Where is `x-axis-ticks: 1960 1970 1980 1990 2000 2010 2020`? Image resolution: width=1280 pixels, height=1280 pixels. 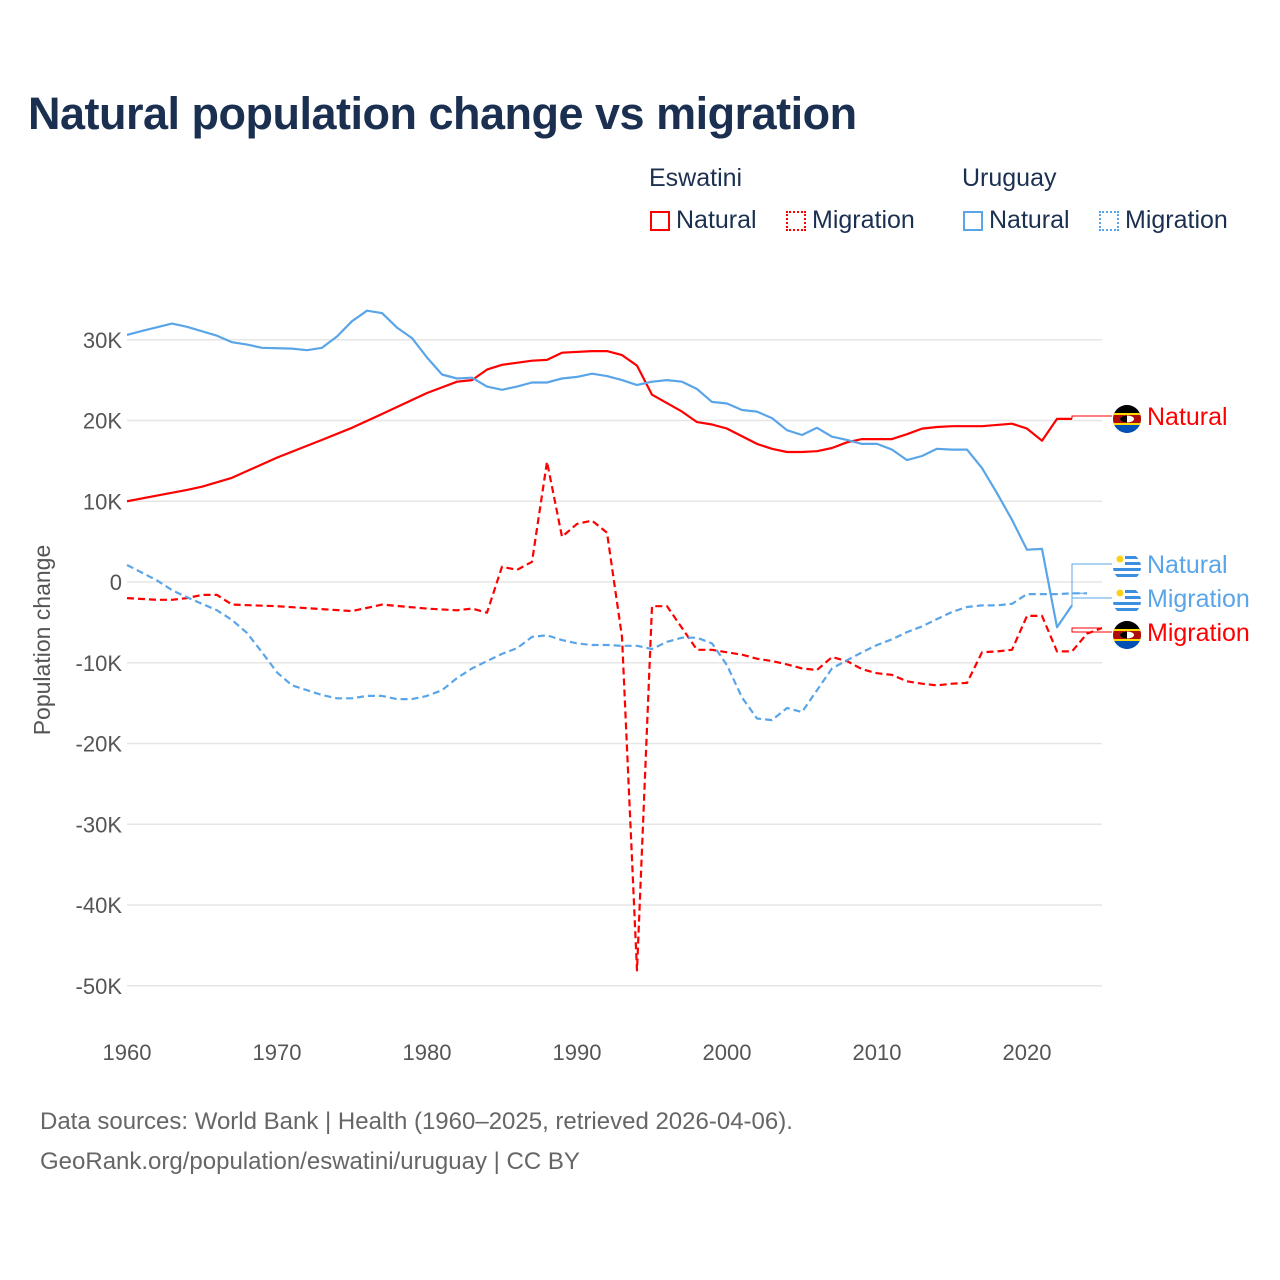
x-axis-ticks: 1960 1970 1980 1990 2000 2010 2020 is located at coordinates (577, 1052).